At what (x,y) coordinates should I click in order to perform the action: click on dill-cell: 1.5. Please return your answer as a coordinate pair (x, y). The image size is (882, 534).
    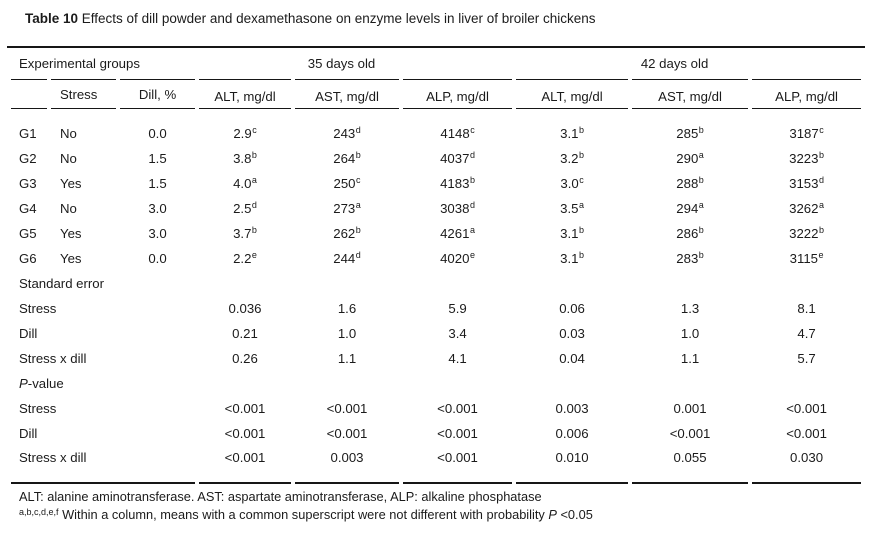
    Looking at the image, I should click on (157, 158).